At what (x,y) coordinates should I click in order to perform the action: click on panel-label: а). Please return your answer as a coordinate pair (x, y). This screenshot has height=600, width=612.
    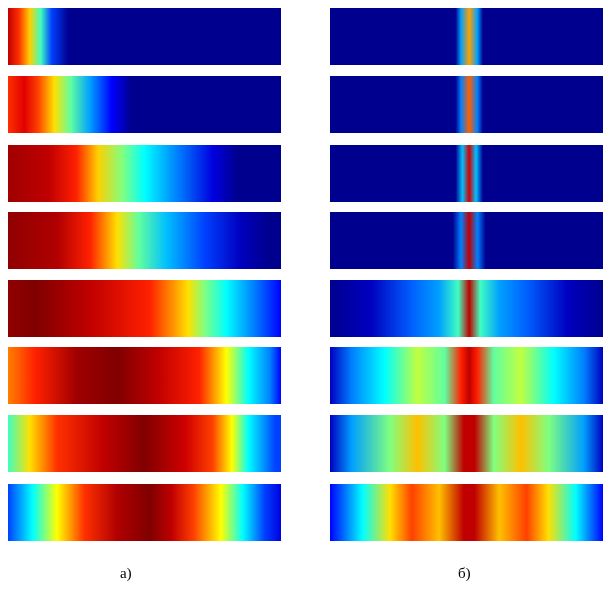
    Looking at the image, I should click on (126, 574).